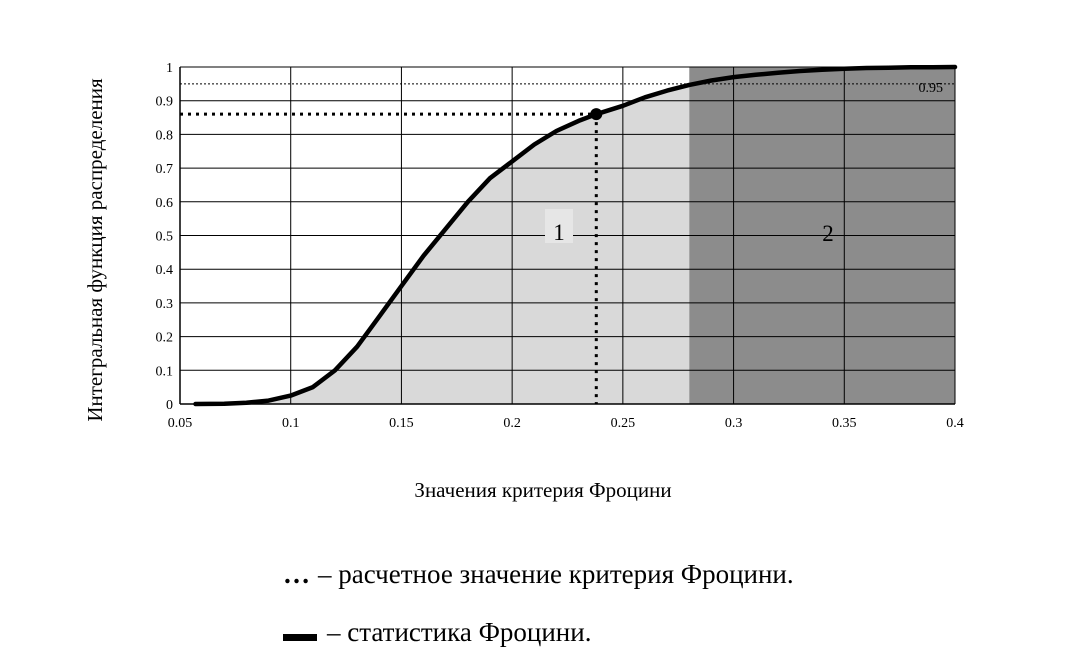  I want to click on y-tick-label-5: 0.5, so click(165, 237).